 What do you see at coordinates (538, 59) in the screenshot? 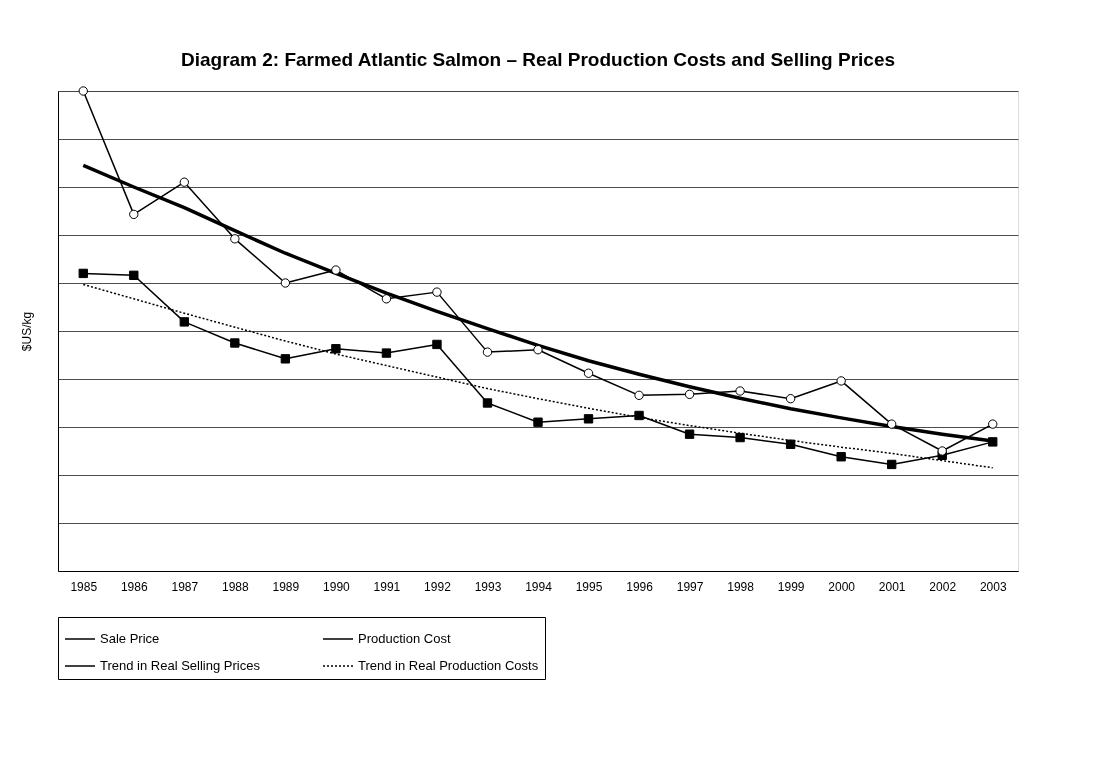
I see `chart-title: Diagram 2: Farmed Atlantic Salmon – Real Production Costs and Selling Prices` at bounding box center [538, 59].